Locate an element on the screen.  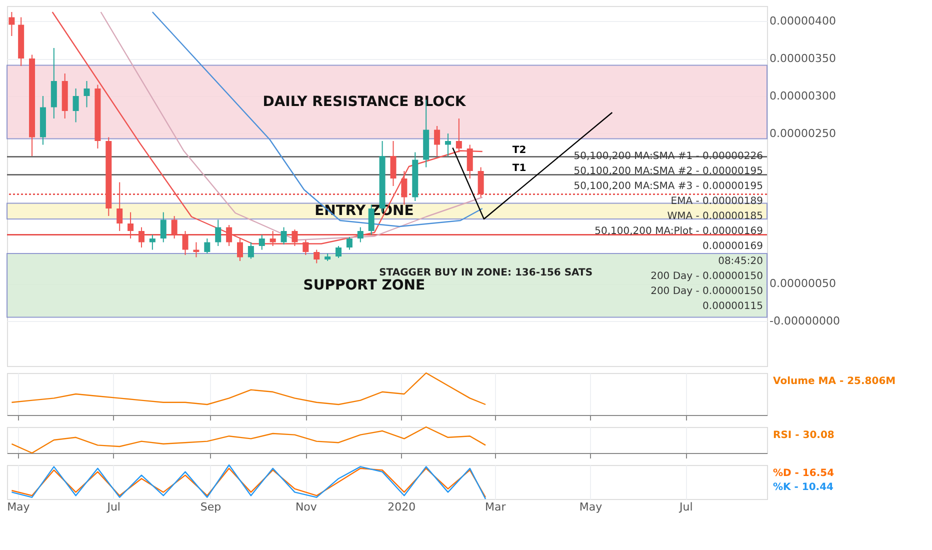
x-tick-label: Mar is located at coordinates (495, 507).